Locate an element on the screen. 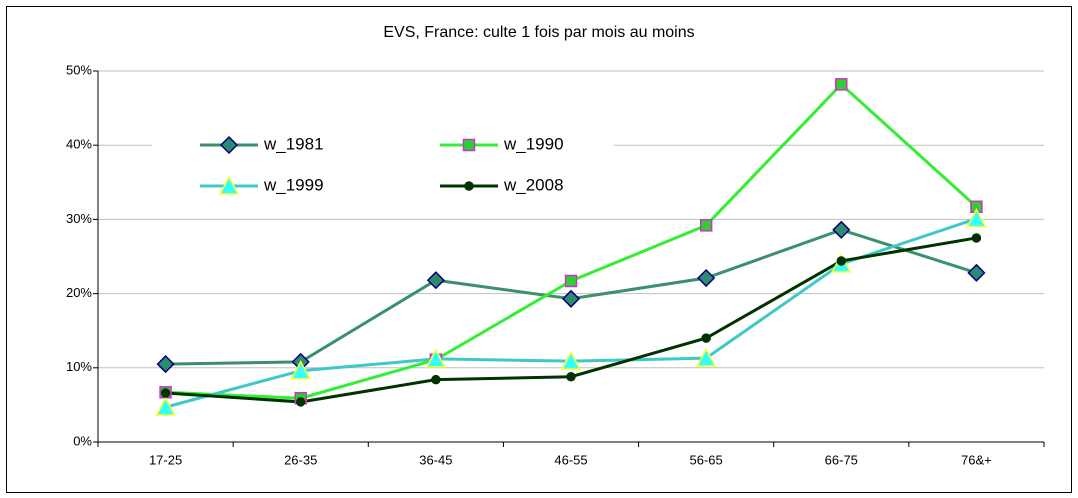  x-tick-label: 56-65 is located at coordinates (706, 459).